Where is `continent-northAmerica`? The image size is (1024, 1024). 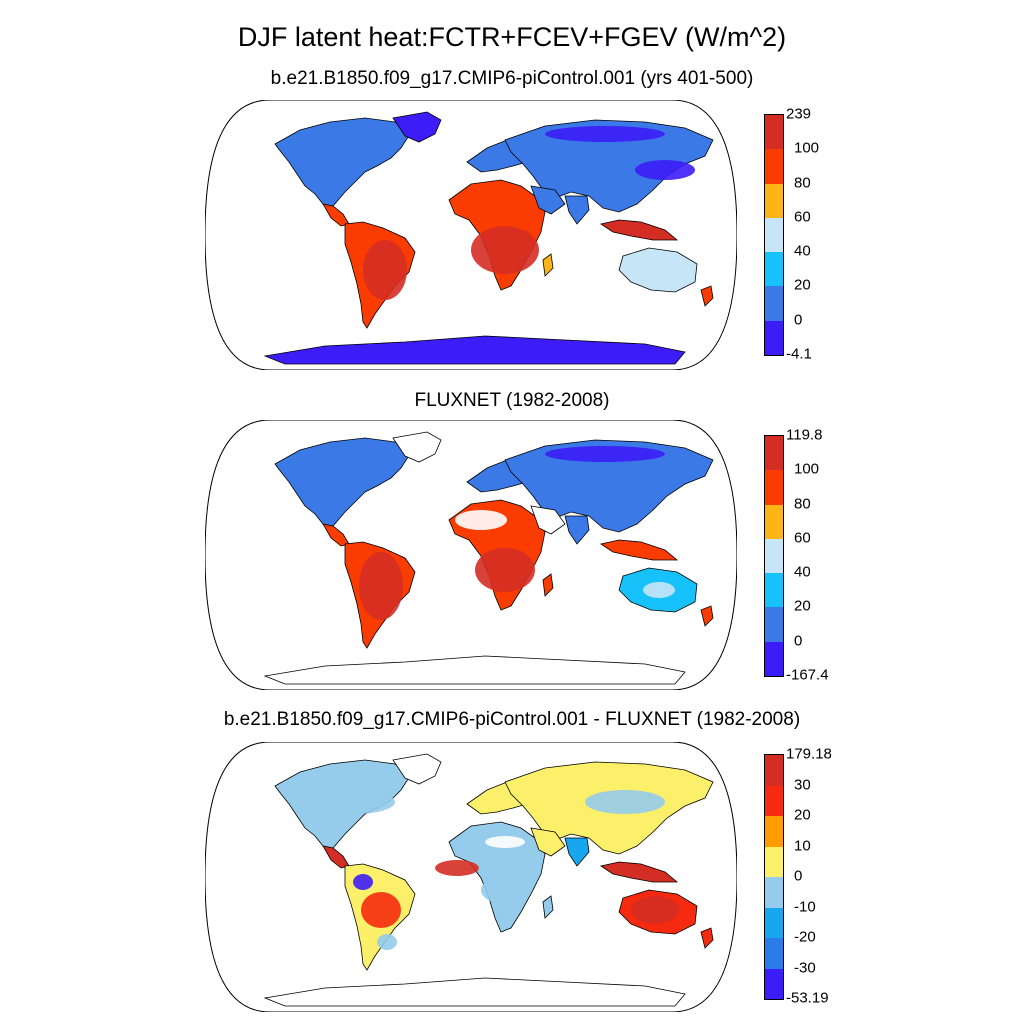
continent-northAmerica is located at coordinates (342, 482).